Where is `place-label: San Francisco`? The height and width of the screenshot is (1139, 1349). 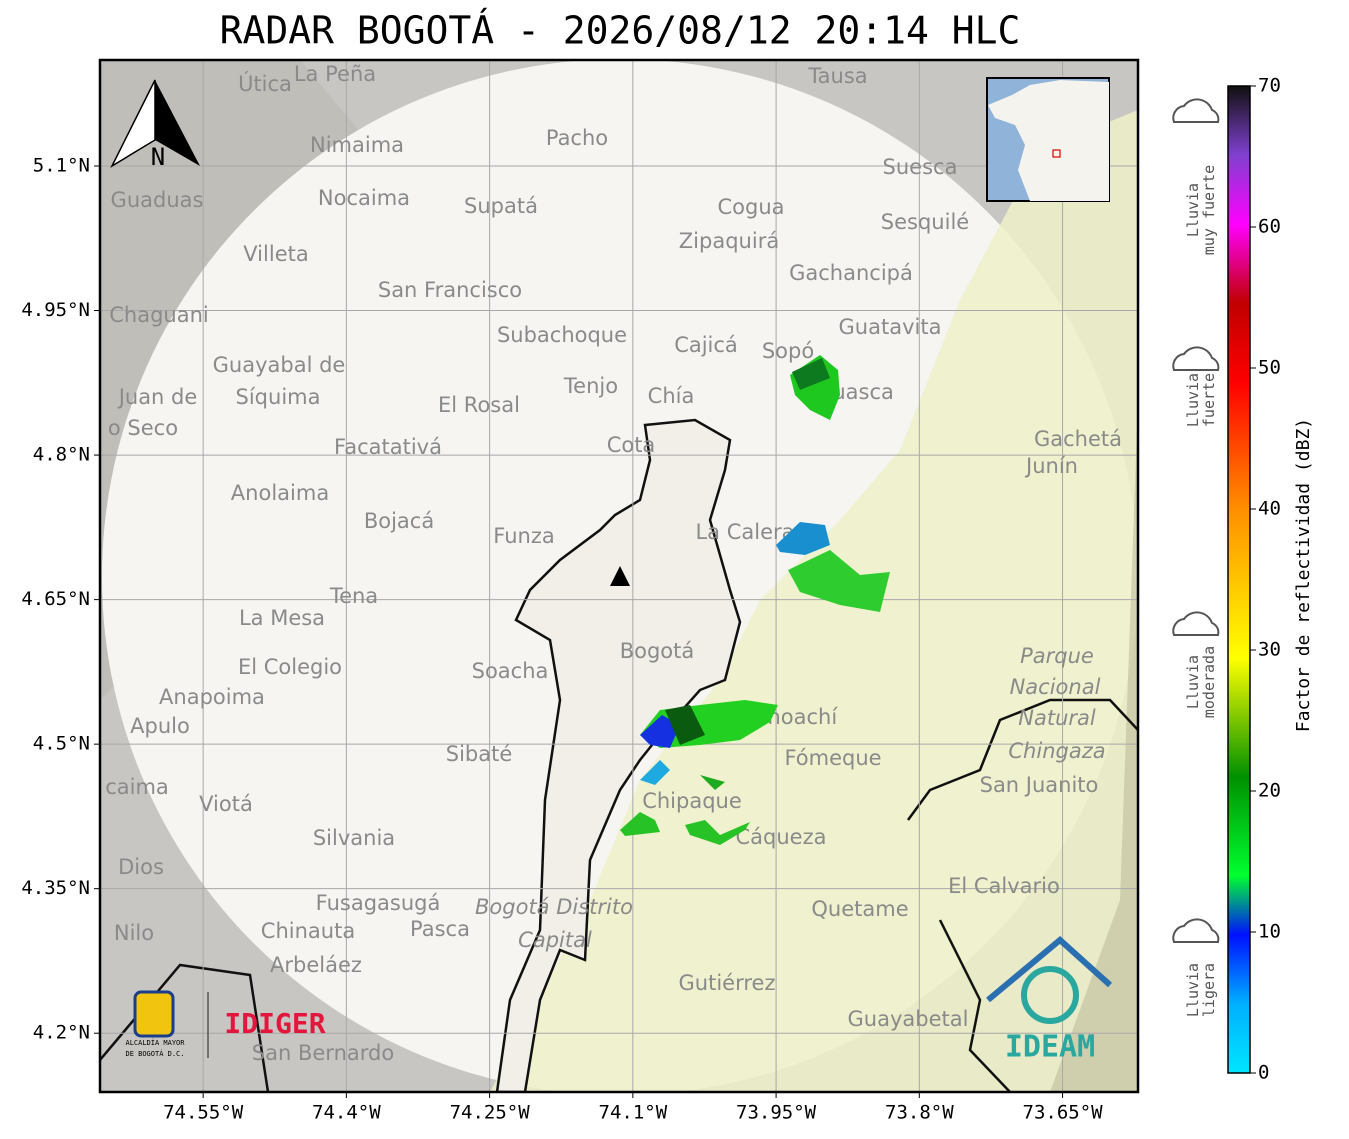 place-label: San Francisco is located at coordinates (450, 290).